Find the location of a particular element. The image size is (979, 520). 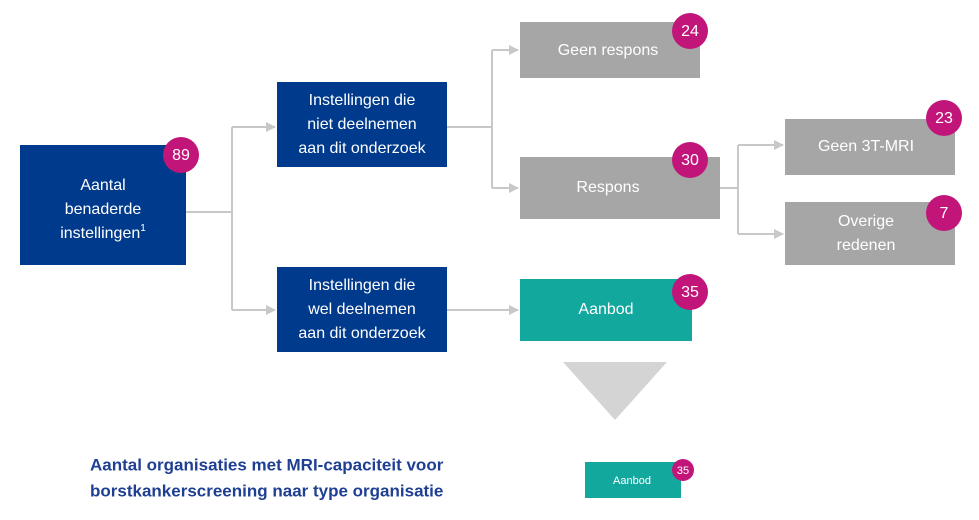

node: Aantal benaderde instellingen1 89 is located at coordinates (109, 201).